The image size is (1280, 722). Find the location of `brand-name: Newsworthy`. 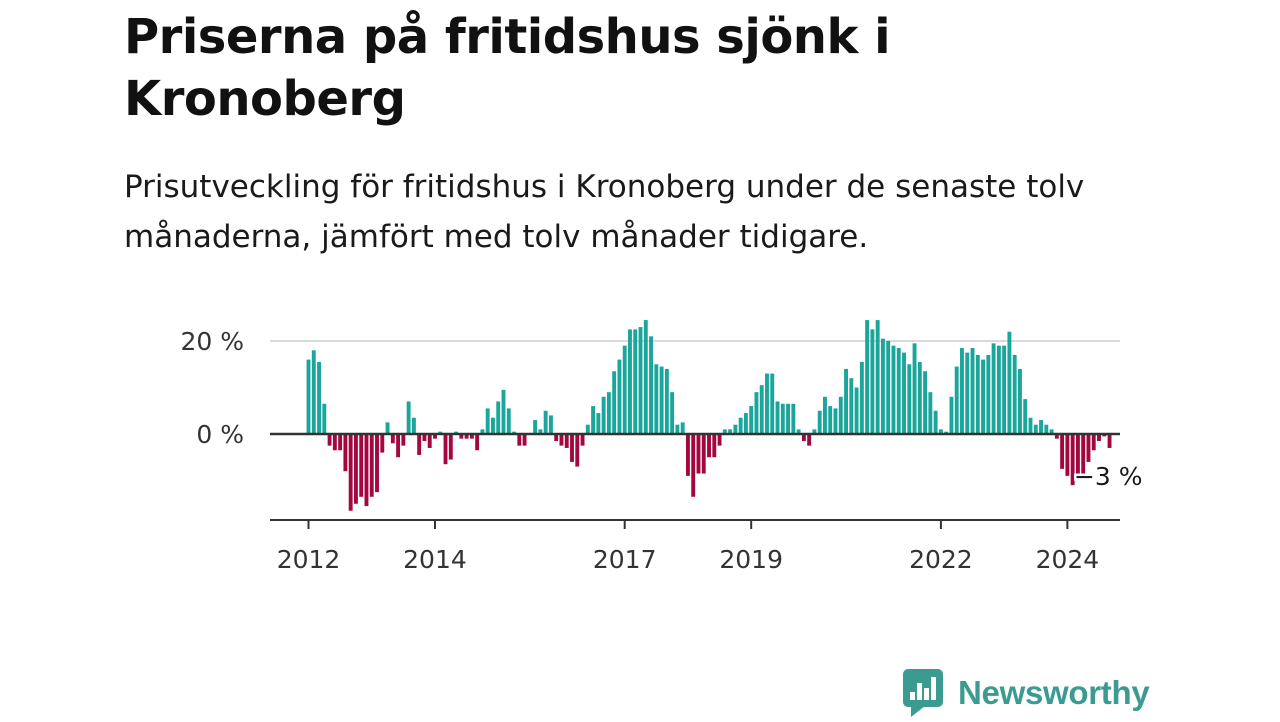

brand-name: Newsworthy is located at coordinates (1054, 692).